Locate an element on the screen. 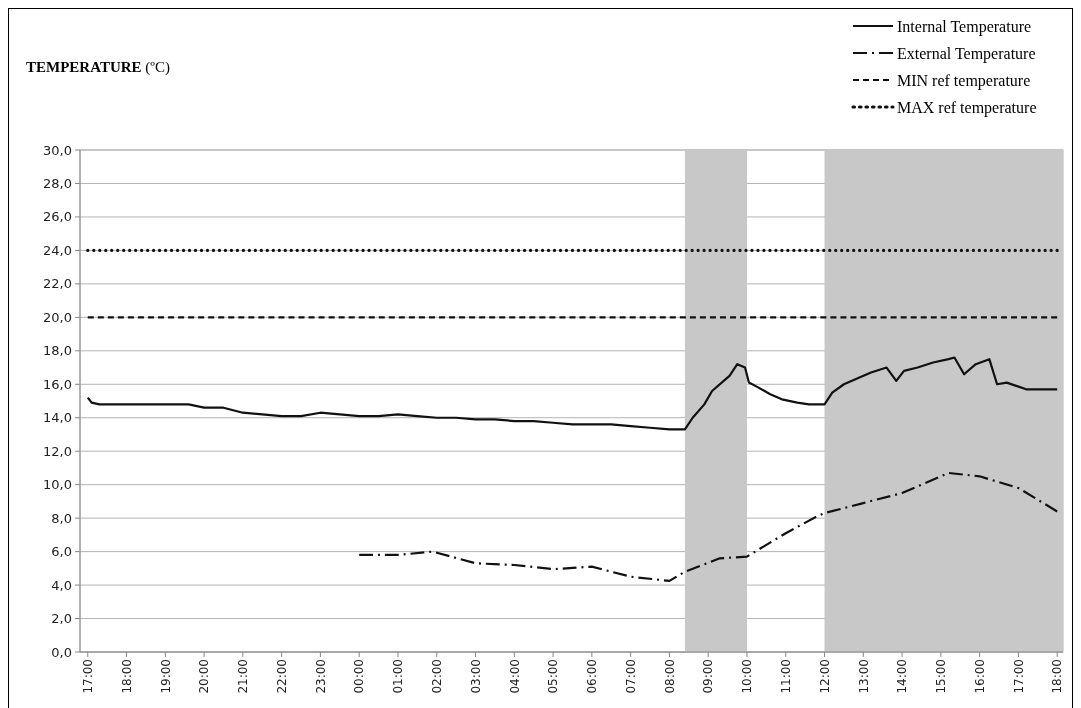  y-tick-label: 6,0 is located at coordinates (61, 552).